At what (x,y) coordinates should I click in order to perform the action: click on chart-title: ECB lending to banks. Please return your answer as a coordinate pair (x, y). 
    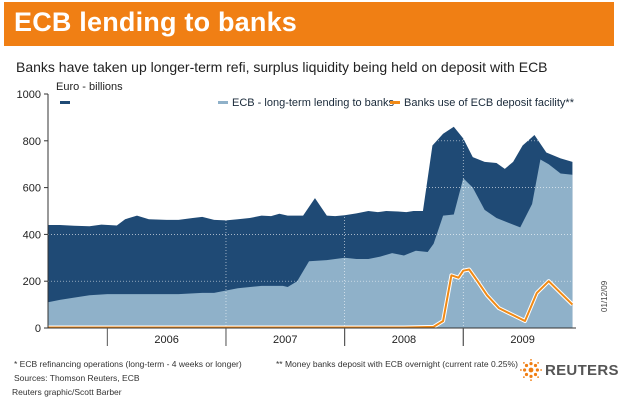
    Looking at the image, I should click on (156, 22).